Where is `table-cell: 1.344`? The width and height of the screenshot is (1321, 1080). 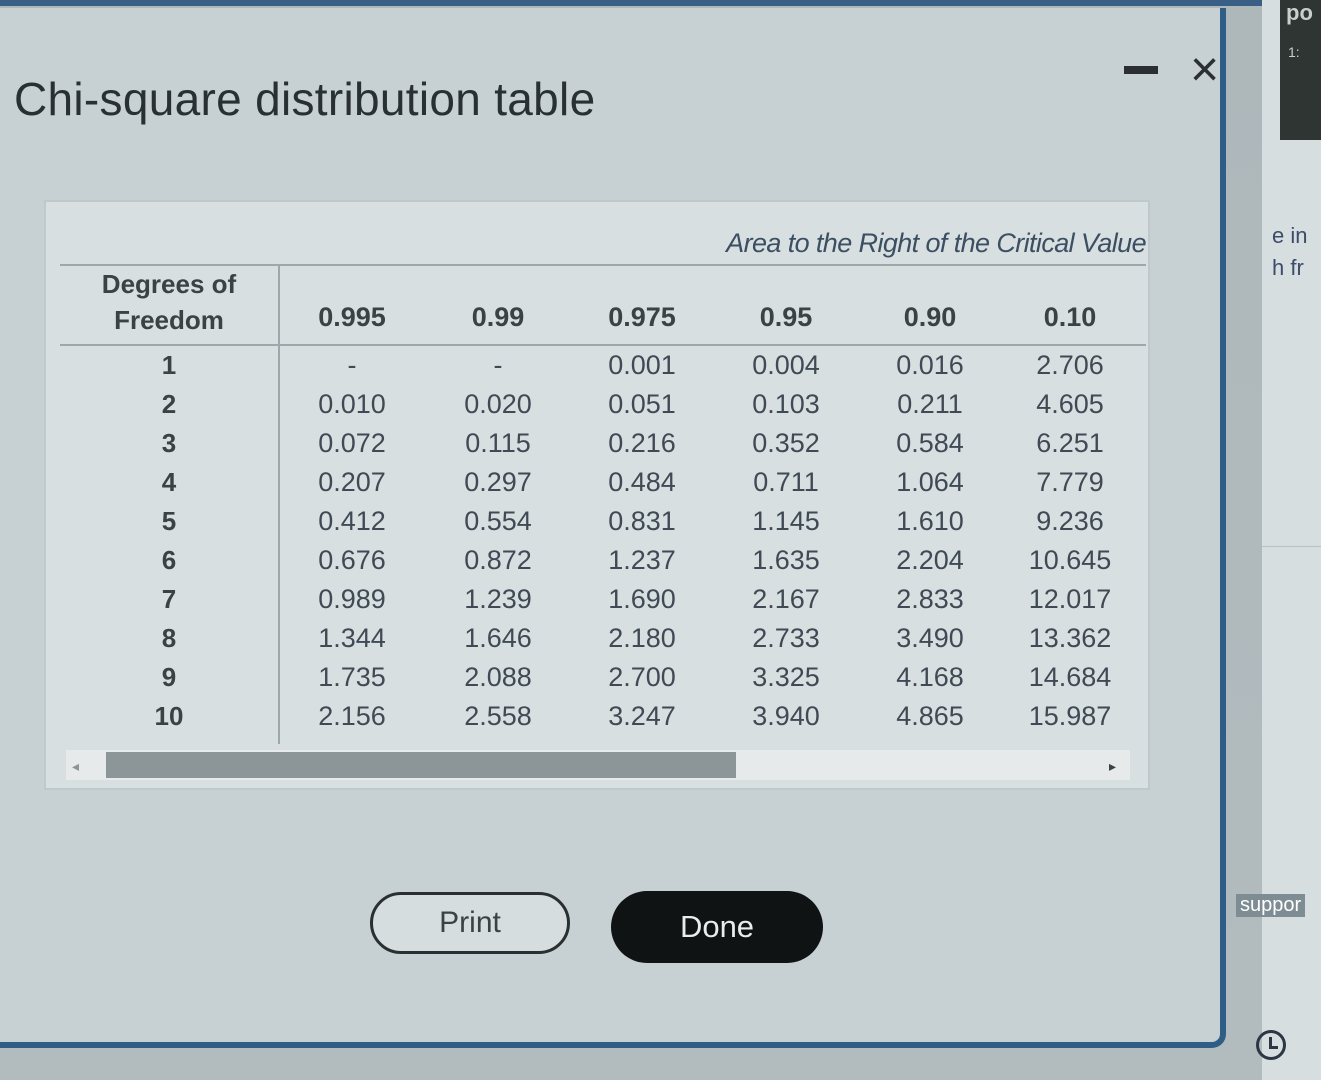 table-cell: 1.344 is located at coordinates (352, 638).